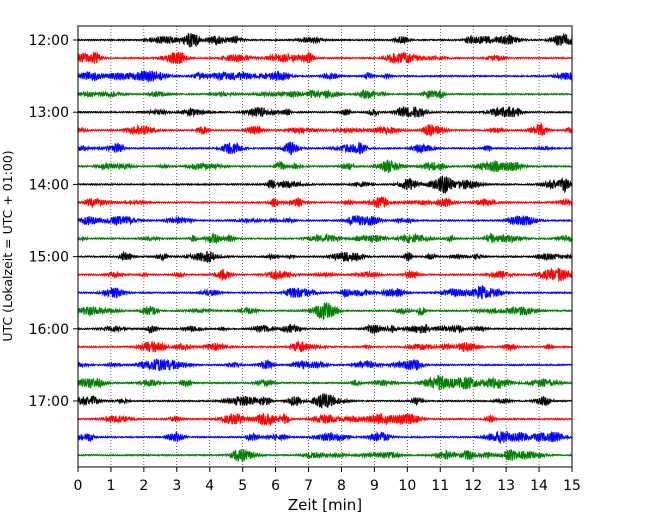 Image resolution: width=650 pixels, height=520 pixels. What do you see at coordinates (176, 486) in the screenshot?
I see `x-tick-label: 3` at bounding box center [176, 486].